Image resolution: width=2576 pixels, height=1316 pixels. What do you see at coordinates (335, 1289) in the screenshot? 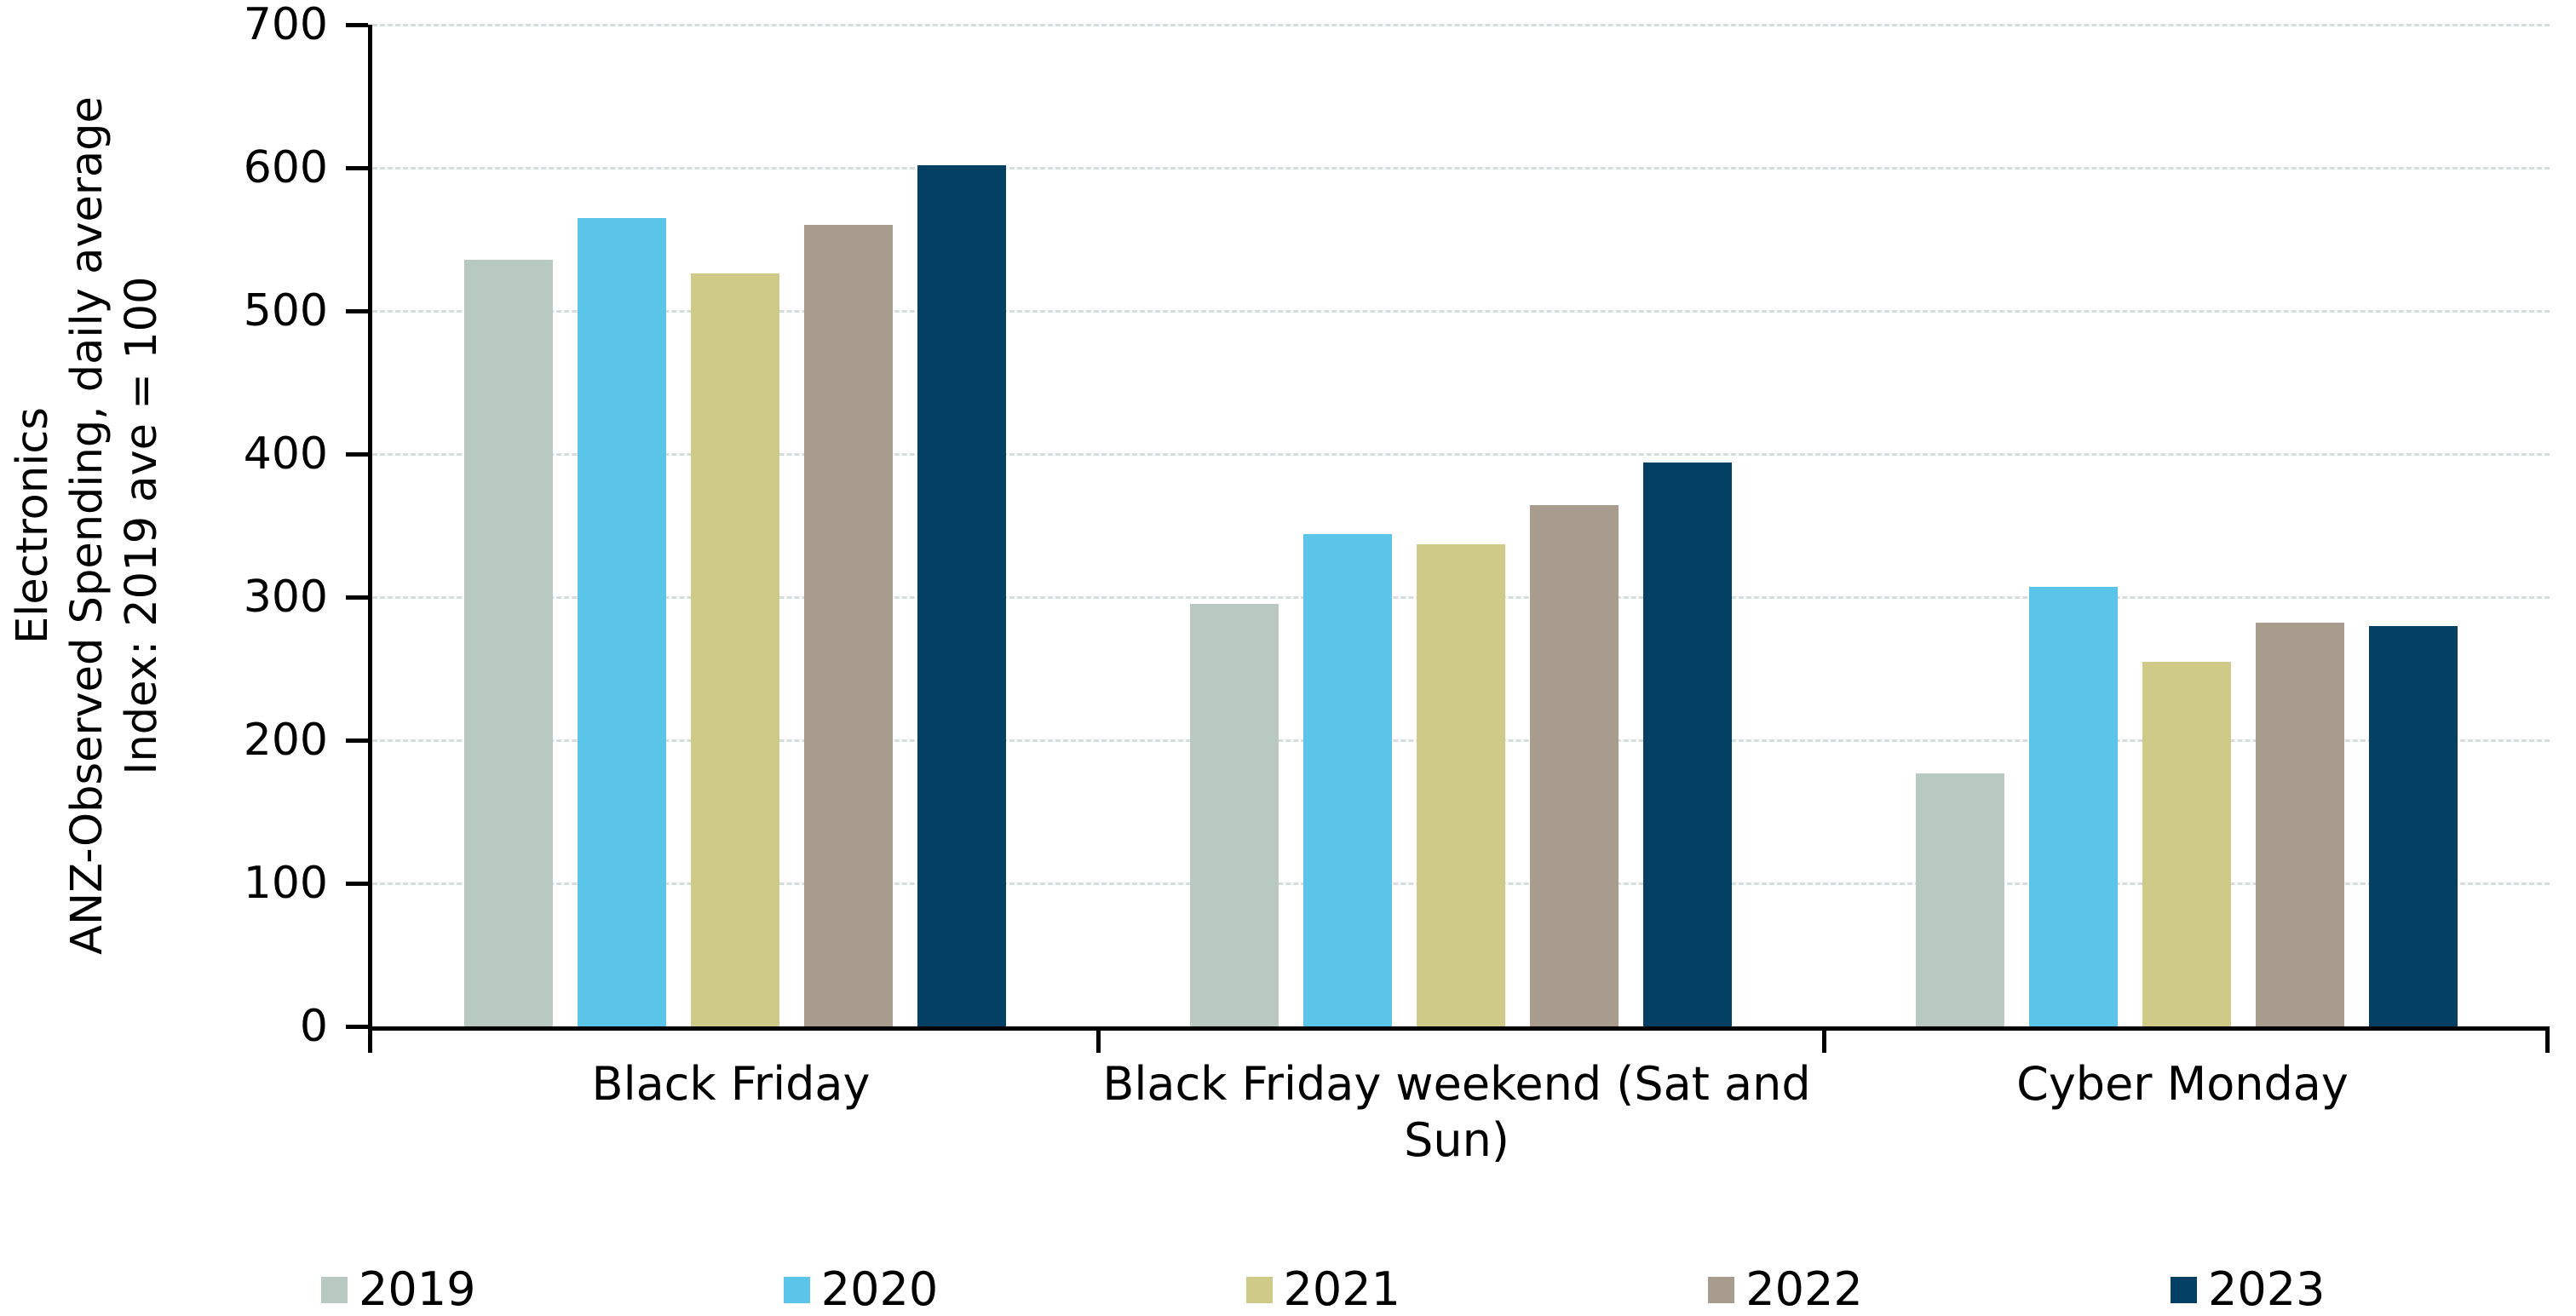
I see `legend-swatch-2019` at bounding box center [335, 1289].